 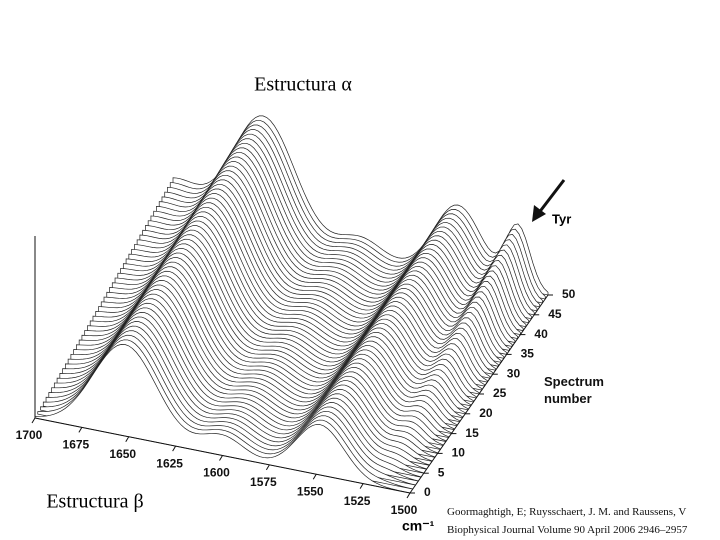 What do you see at coordinates (555, 314) in the screenshot?
I see `y-tick-label: 45` at bounding box center [555, 314].